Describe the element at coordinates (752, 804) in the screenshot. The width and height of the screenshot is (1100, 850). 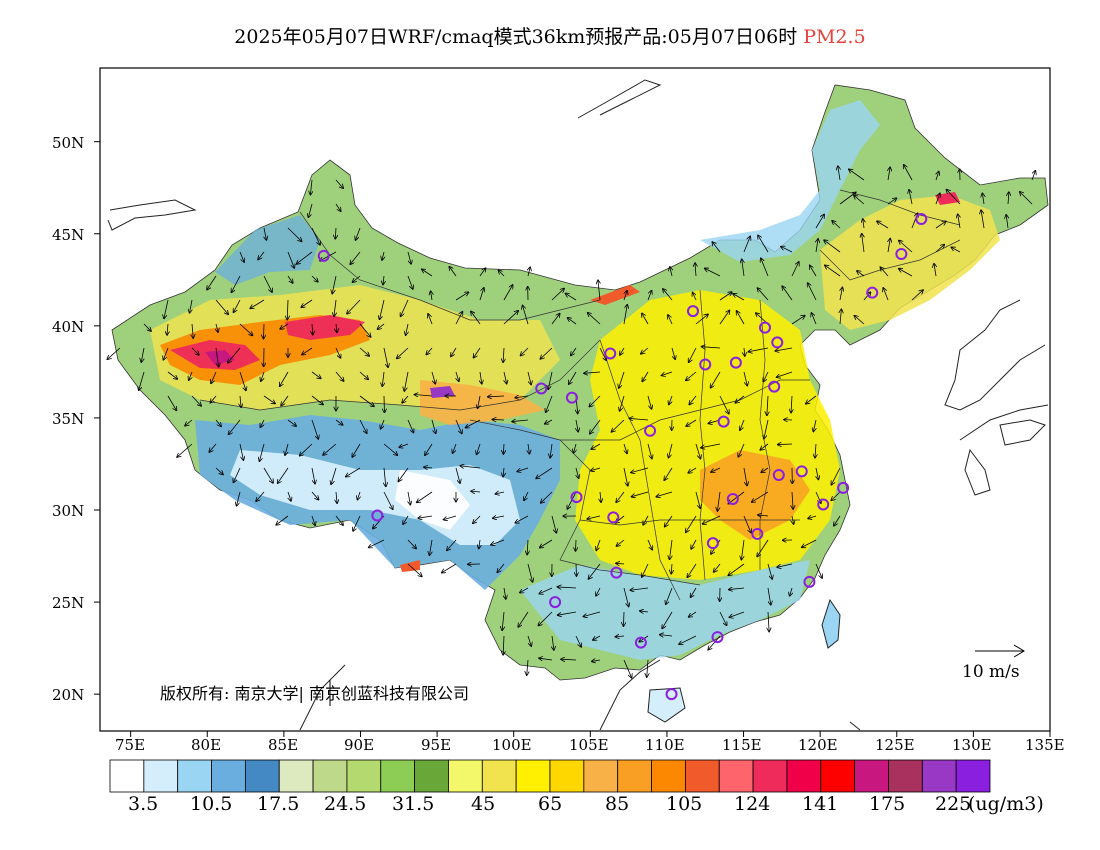
I see `colorbar-label-10: 124` at that location.